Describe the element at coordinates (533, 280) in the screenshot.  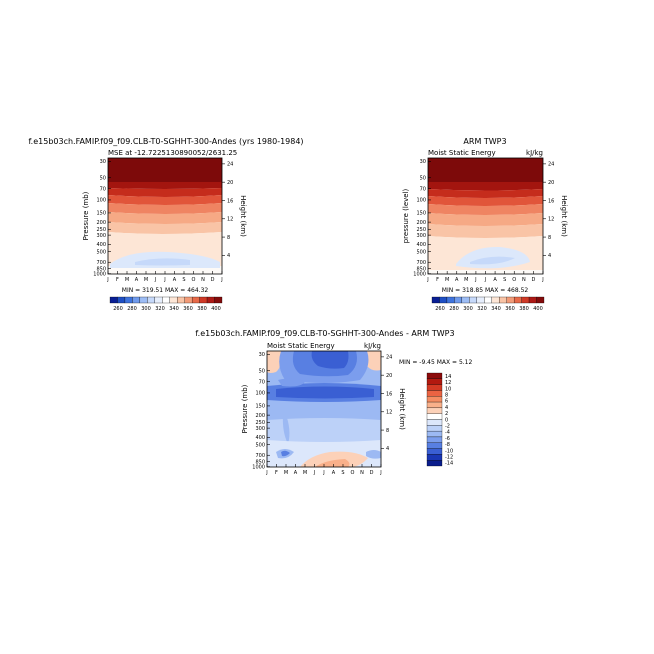
I see `month-tick-label: D` at that location.